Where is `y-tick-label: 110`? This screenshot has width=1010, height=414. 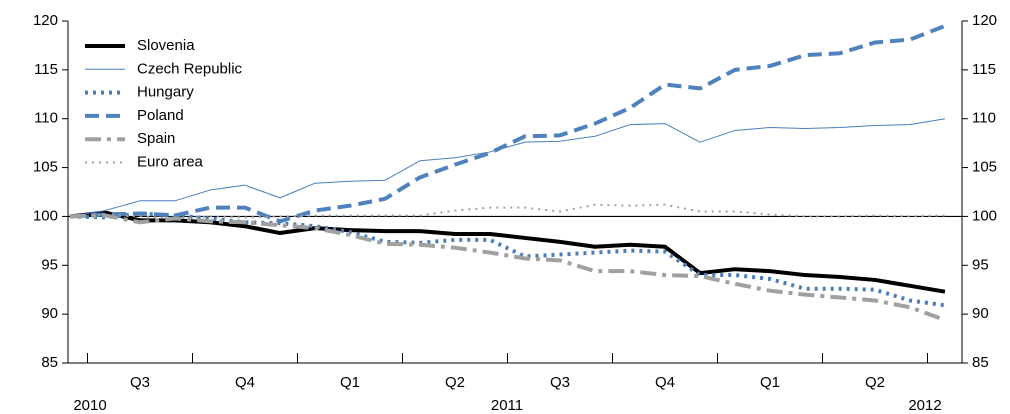 y-tick-label: 110 is located at coordinates (46, 118).